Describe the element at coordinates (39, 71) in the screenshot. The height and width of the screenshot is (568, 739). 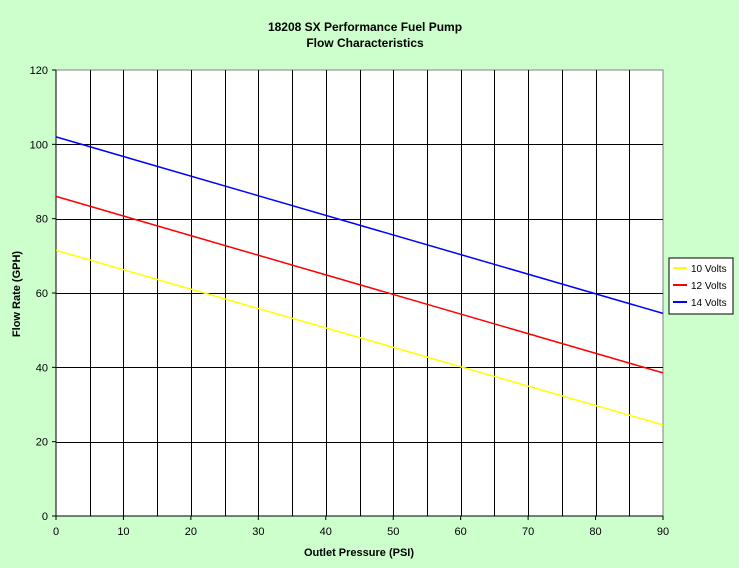
I see `y-tick-label: 120` at that location.